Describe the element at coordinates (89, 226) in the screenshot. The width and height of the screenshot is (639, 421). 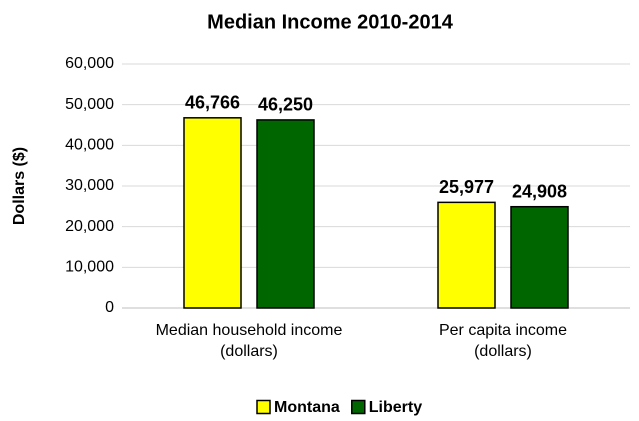
I see `y-tick-label: 20,000` at that location.